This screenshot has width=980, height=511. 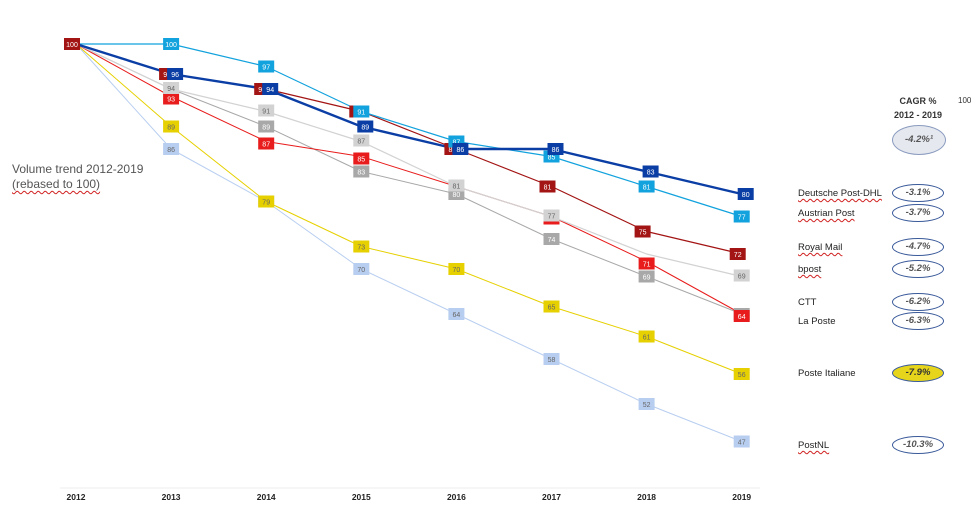 I want to click on data-label: 69, so click(x=742, y=277).